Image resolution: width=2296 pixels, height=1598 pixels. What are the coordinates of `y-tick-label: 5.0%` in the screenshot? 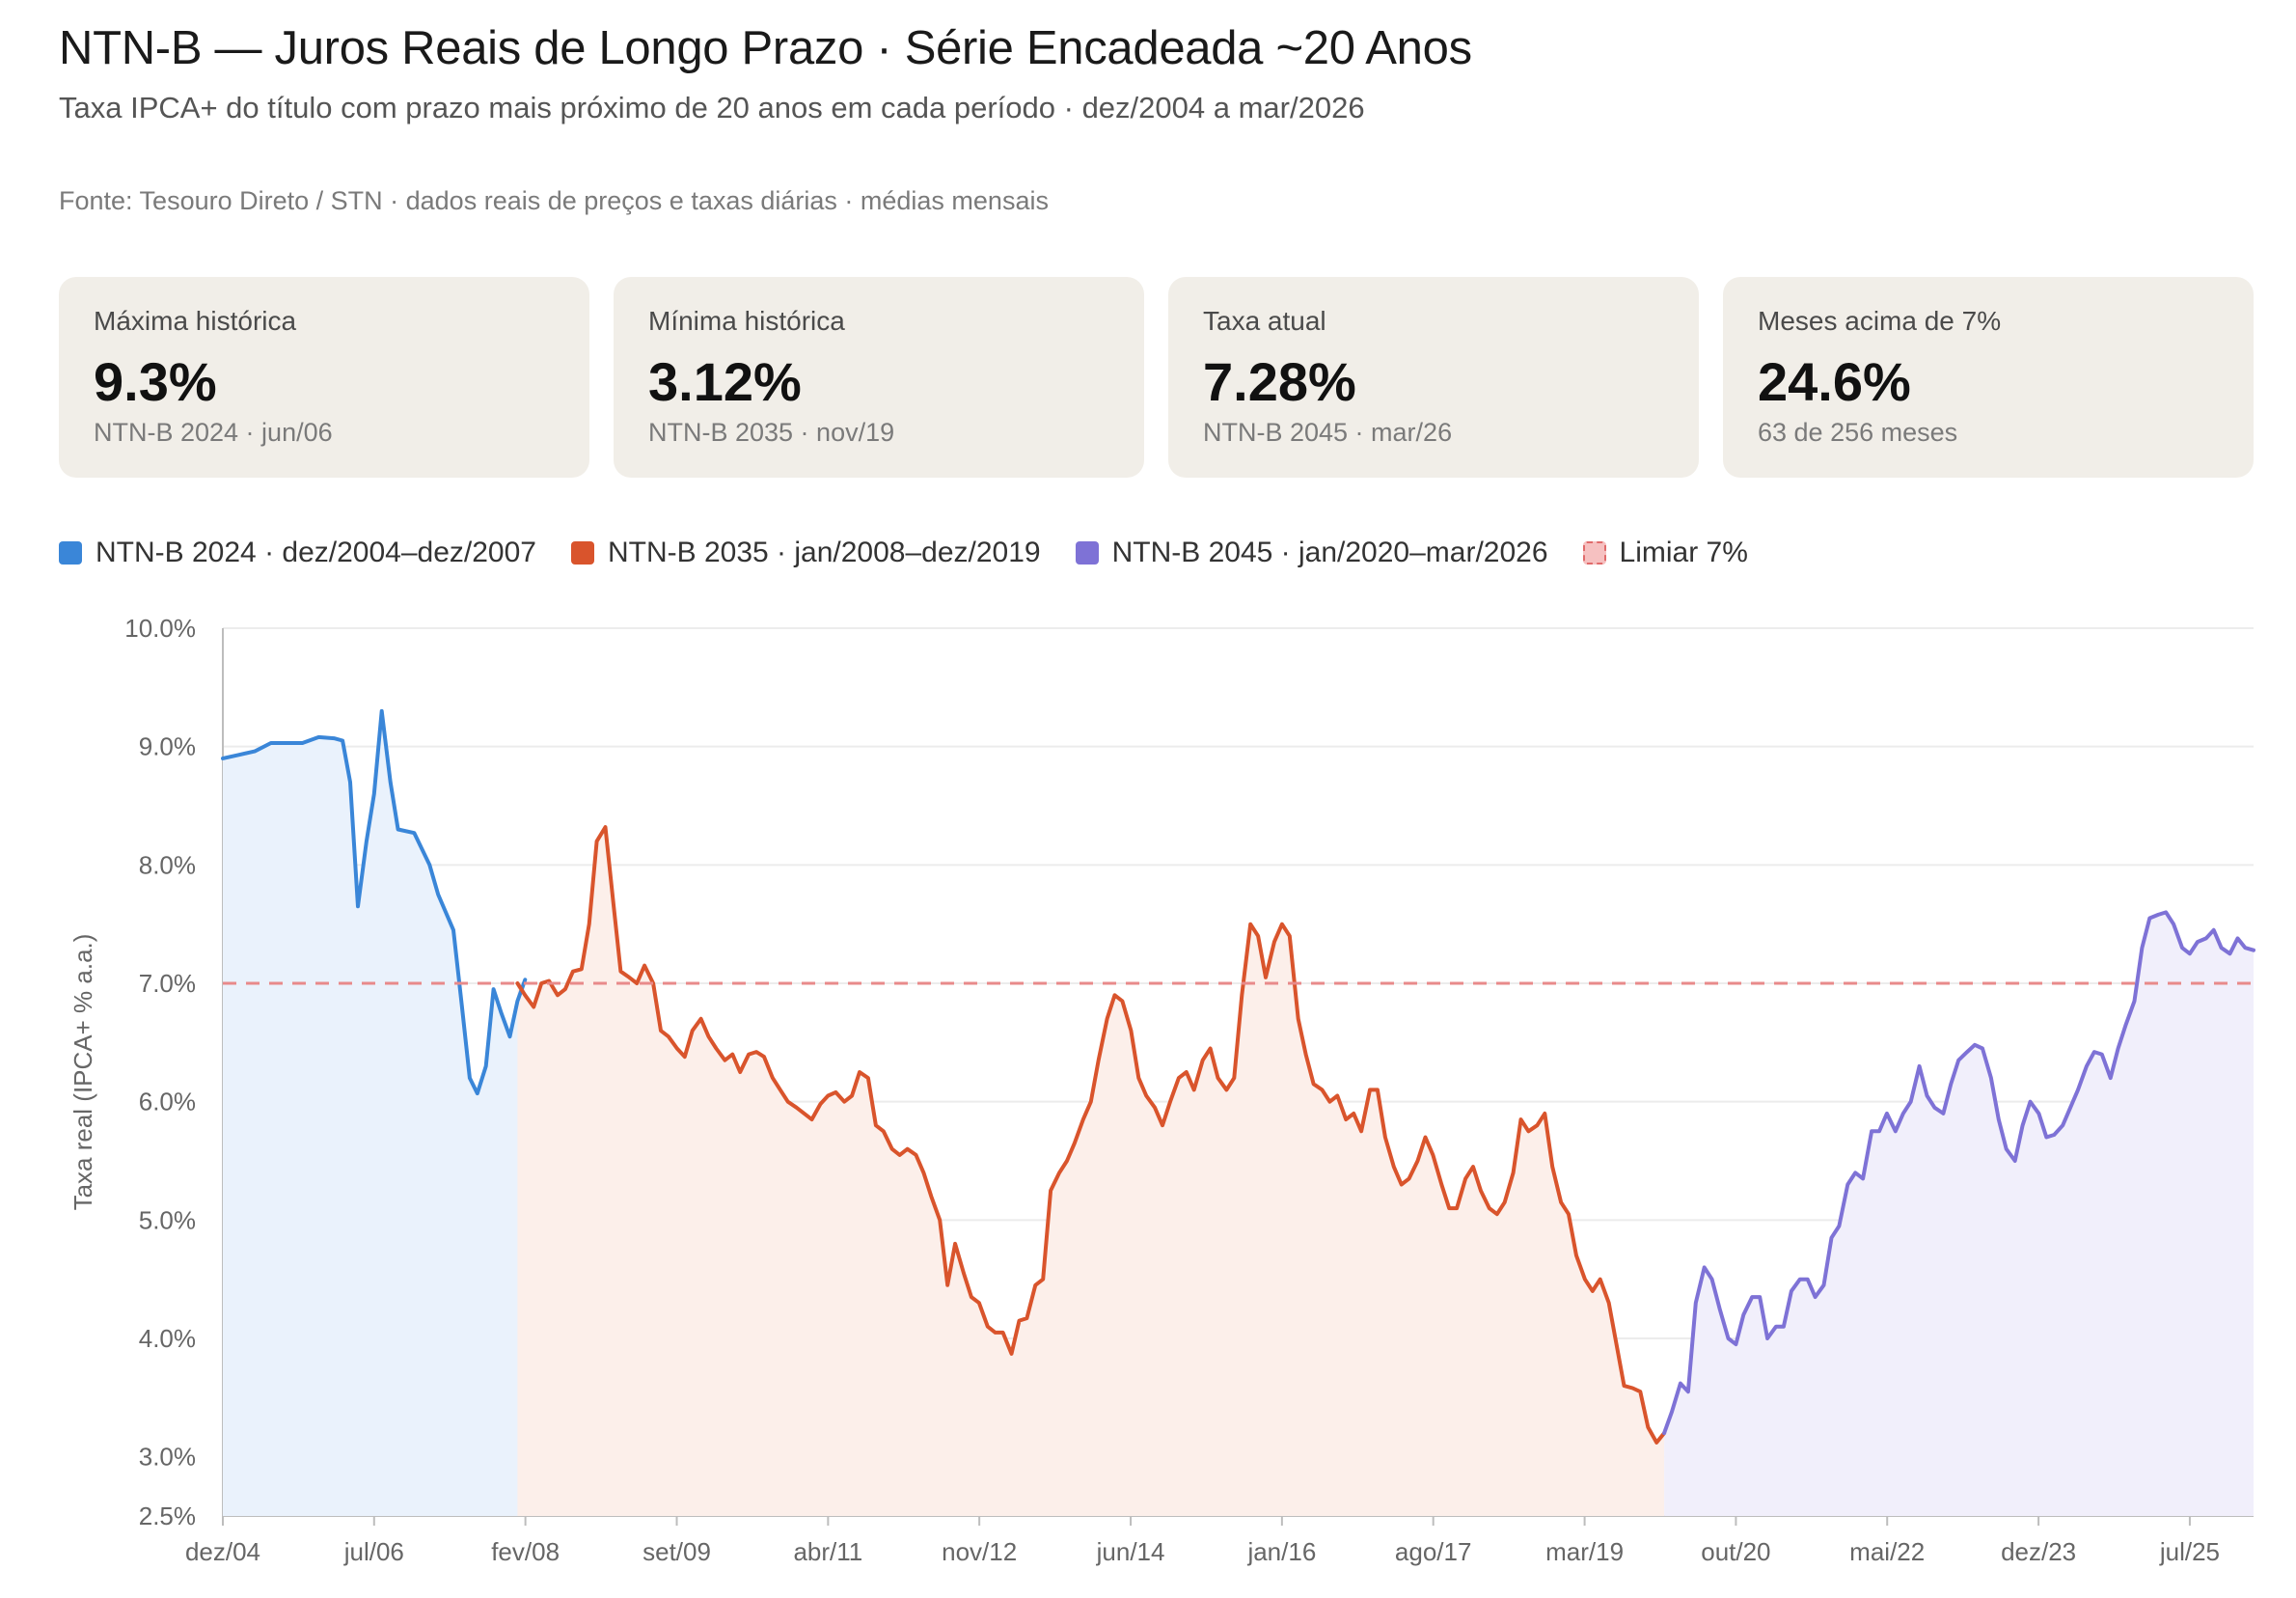 It's located at (167, 1219).